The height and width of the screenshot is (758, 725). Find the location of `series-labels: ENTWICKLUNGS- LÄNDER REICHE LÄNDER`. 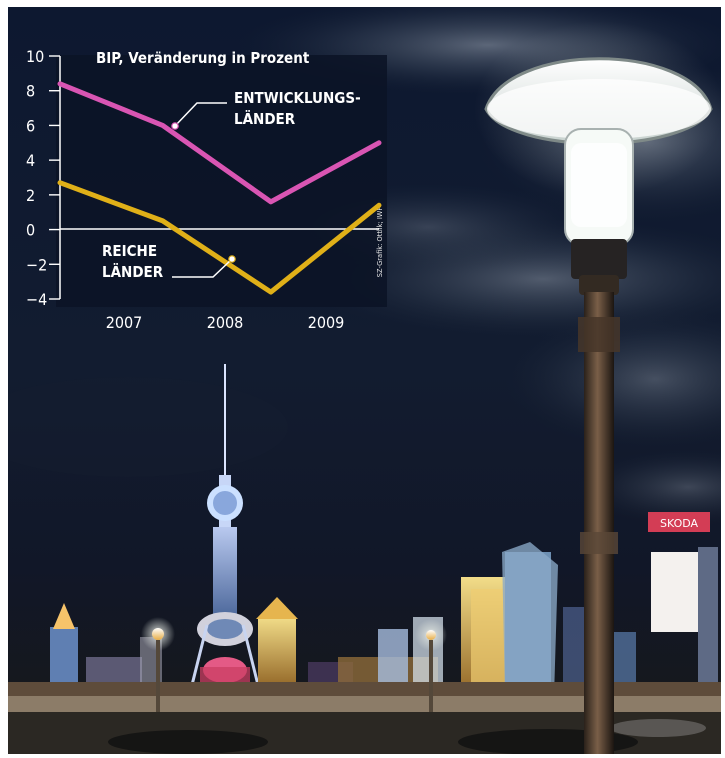

series-labels: ENTWICKLUNGS- LÄNDER REICHE LÄNDER is located at coordinates (231, 185).